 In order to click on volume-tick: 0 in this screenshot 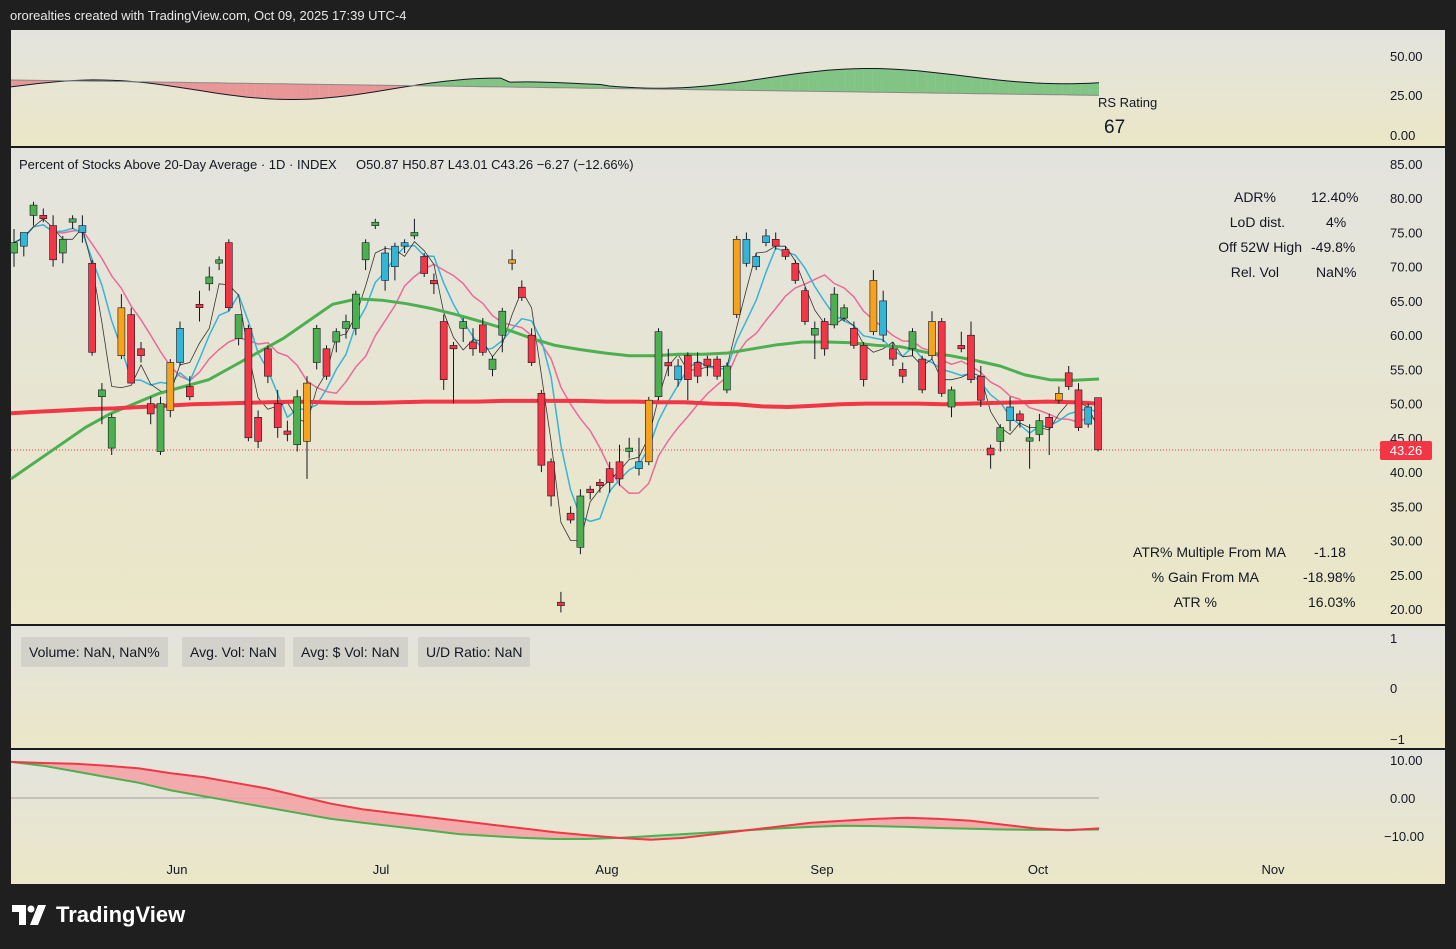, I will do `click(1393, 688)`.